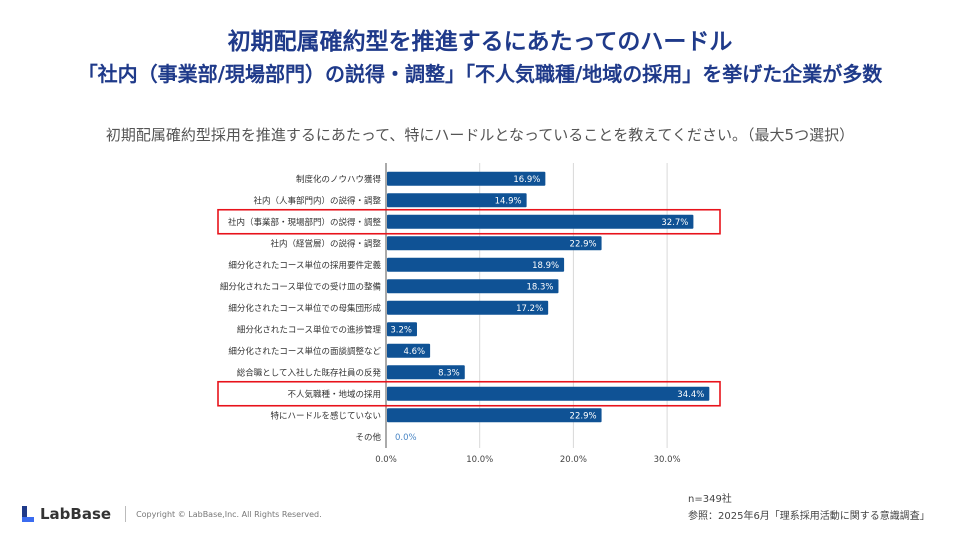 The image size is (960, 540). I want to click on category-label: 制度化のノウハウ獲得, so click(339, 179).